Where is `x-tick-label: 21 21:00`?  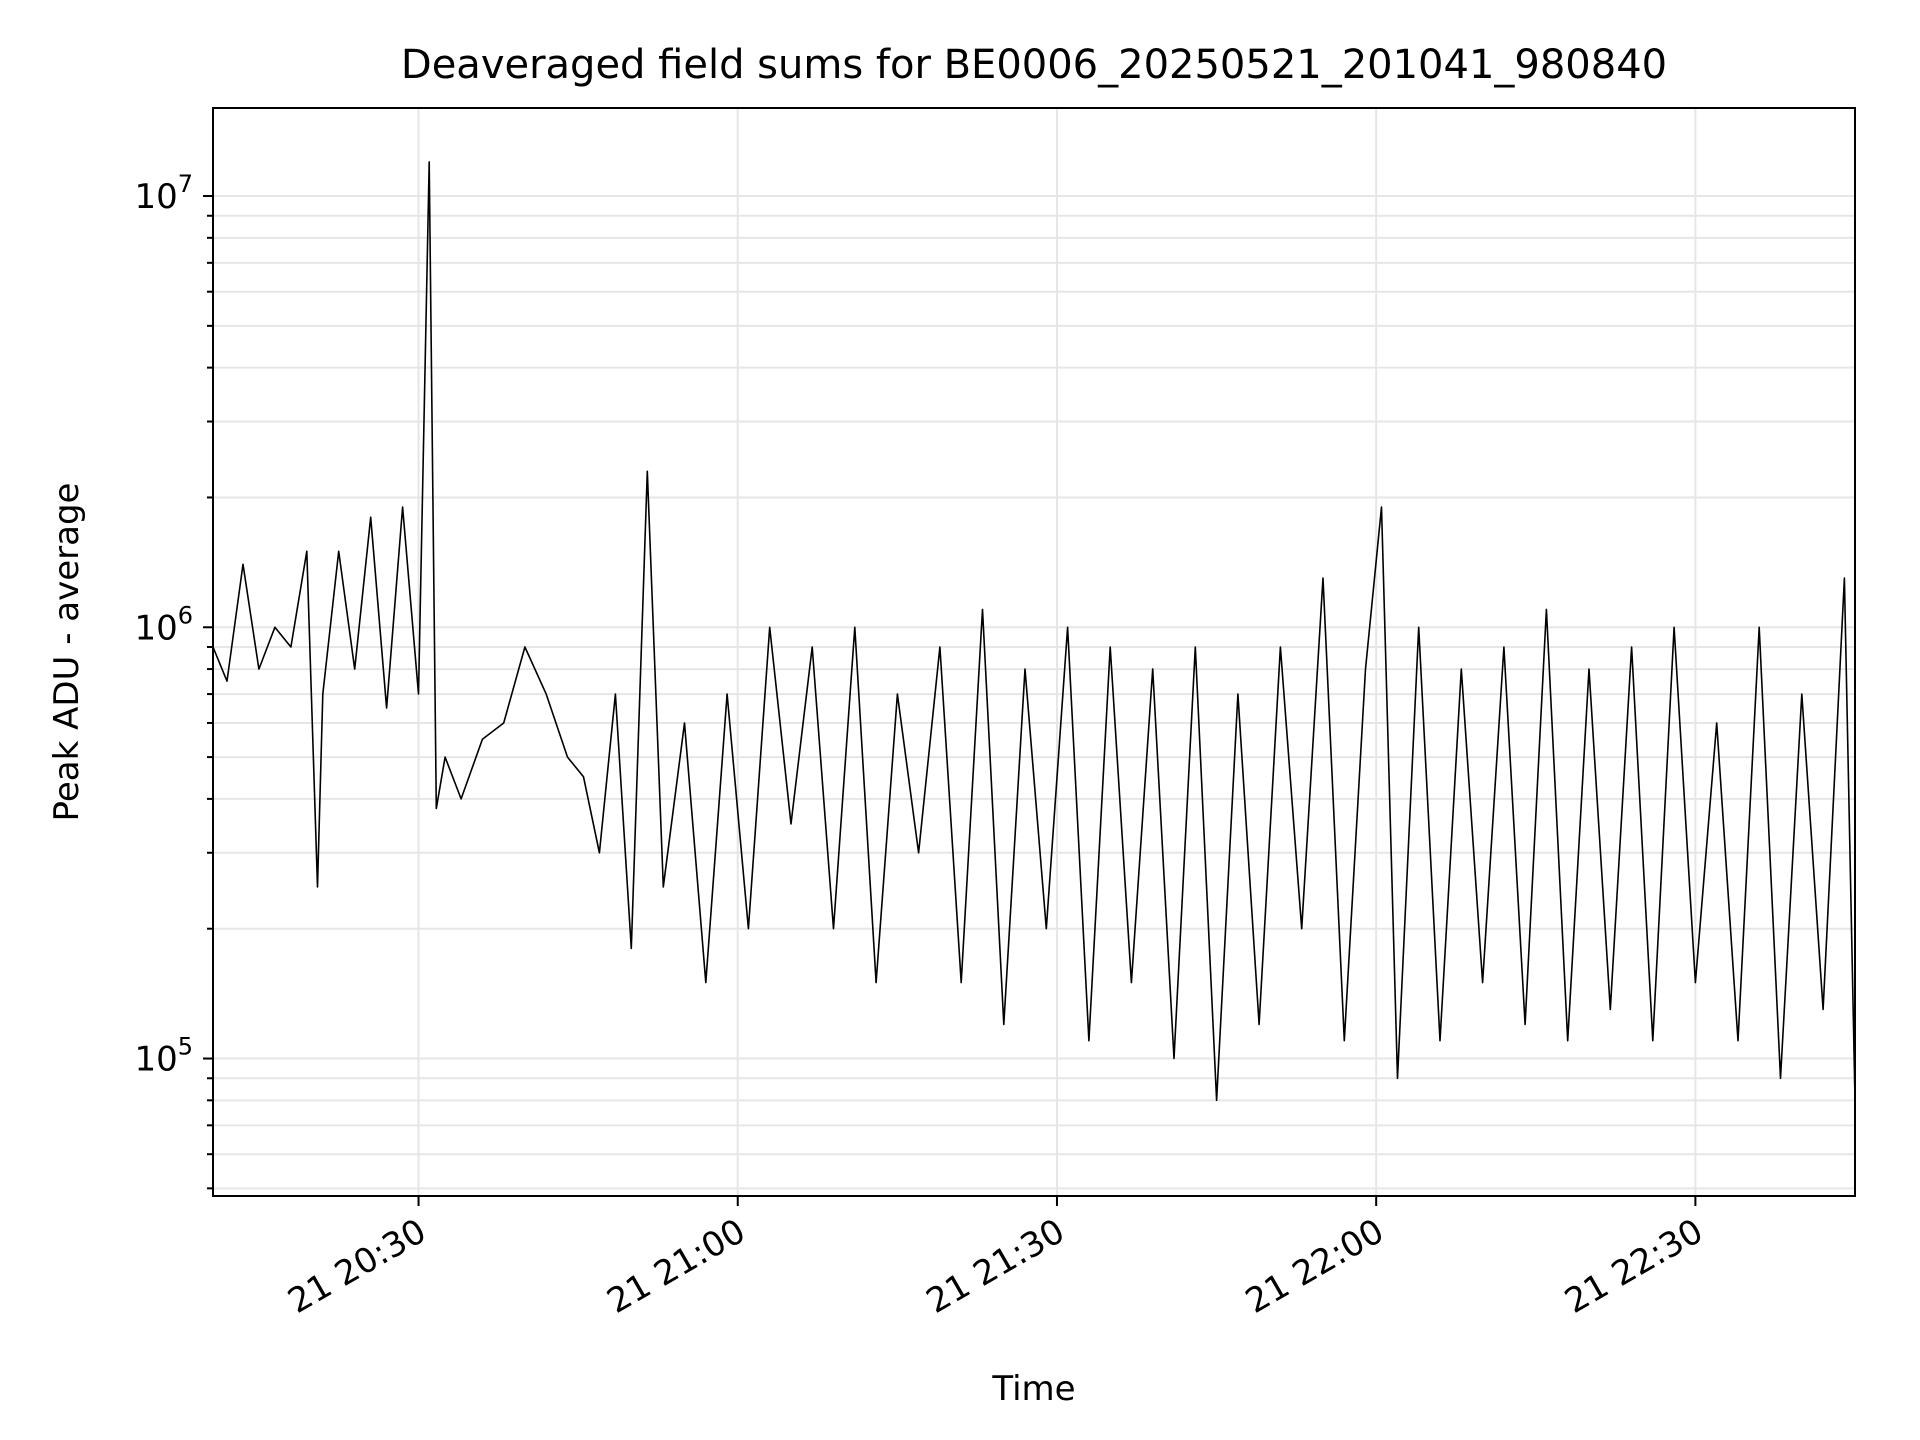 x-tick-label: 21 21:00 is located at coordinates (677, 1266).